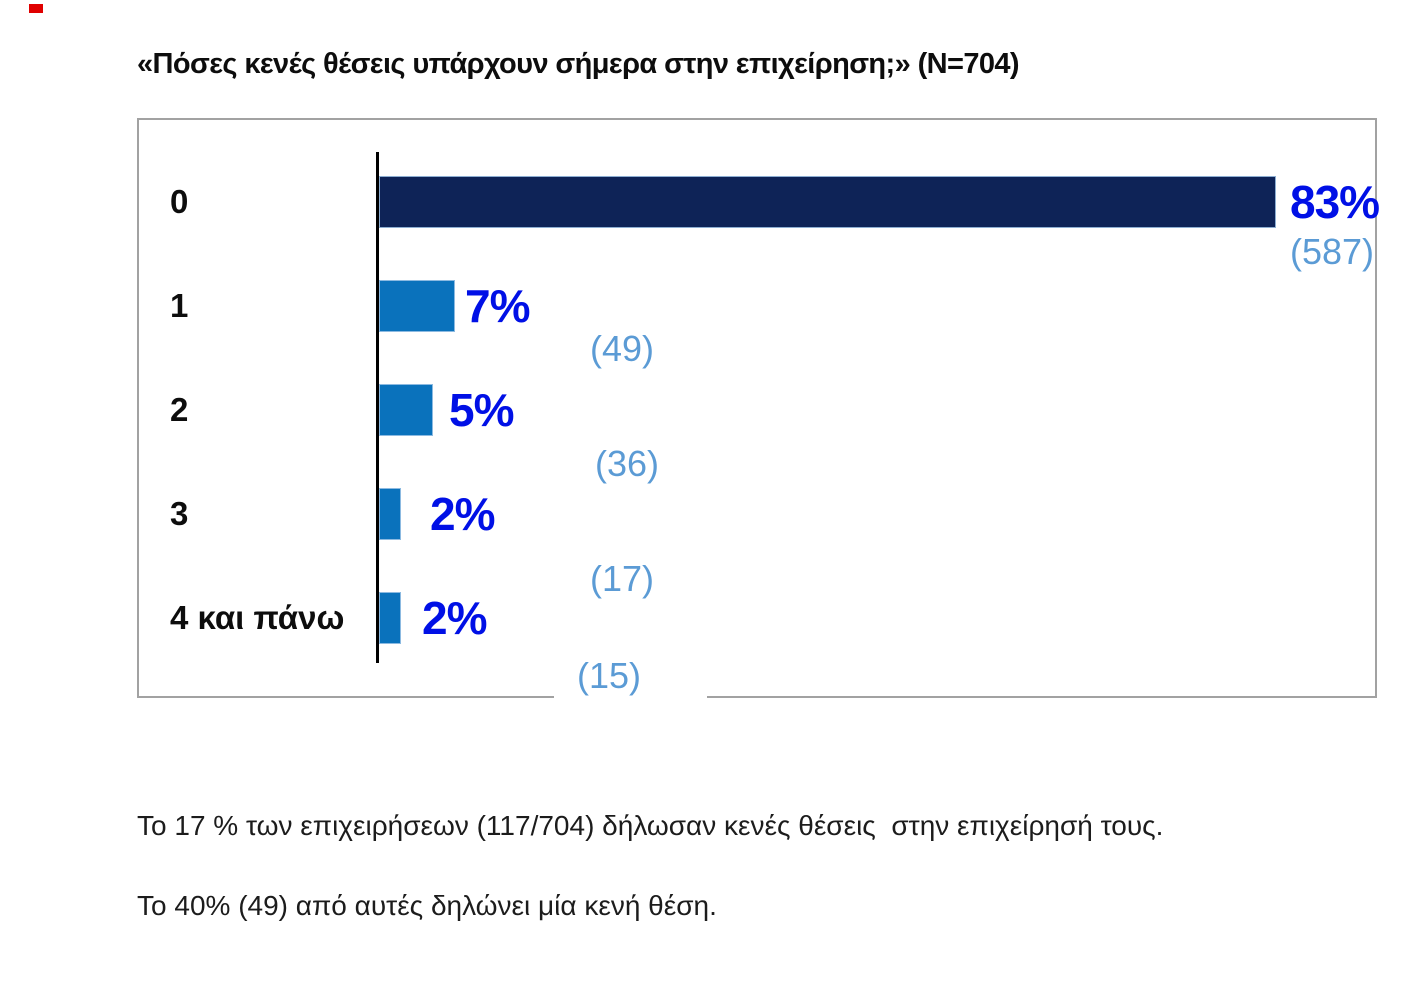 The width and height of the screenshot is (1424, 998). What do you see at coordinates (630, 676) in the screenshot?
I see `count-label: (15)` at bounding box center [630, 676].